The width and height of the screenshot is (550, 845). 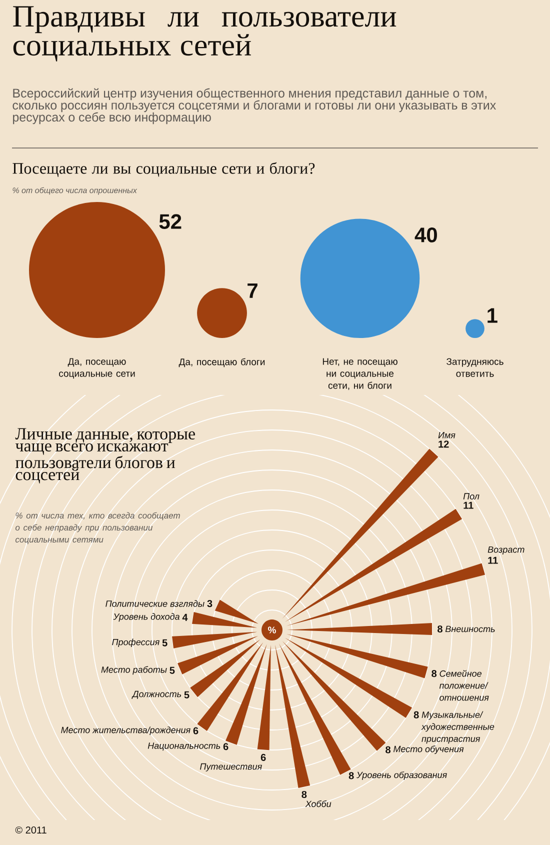 I want to click on category-label: Место работы, so click(x=134, y=670).